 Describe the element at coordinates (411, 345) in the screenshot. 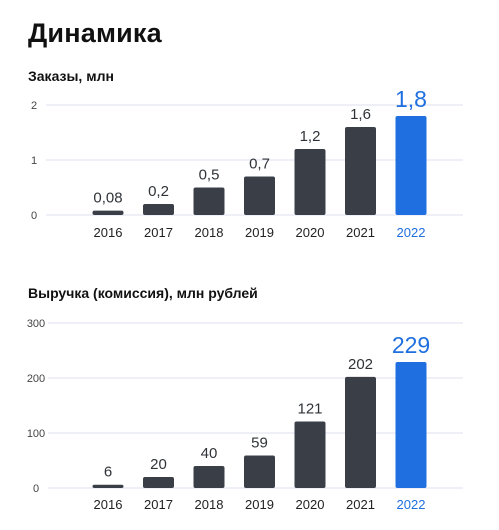

I see `data-label-2022: 229` at that location.